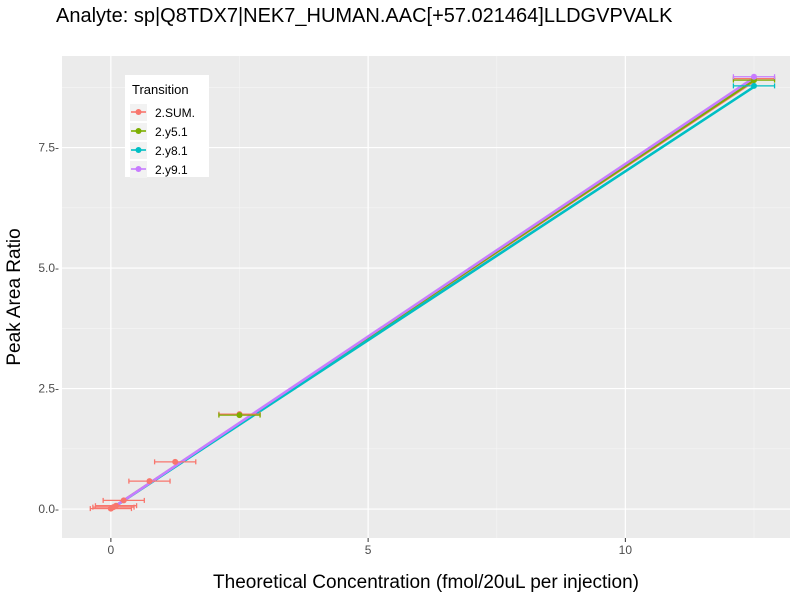  Describe the element at coordinates (171, 151) in the screenshot. I see `legend-label: 2.y8.1` at that location.